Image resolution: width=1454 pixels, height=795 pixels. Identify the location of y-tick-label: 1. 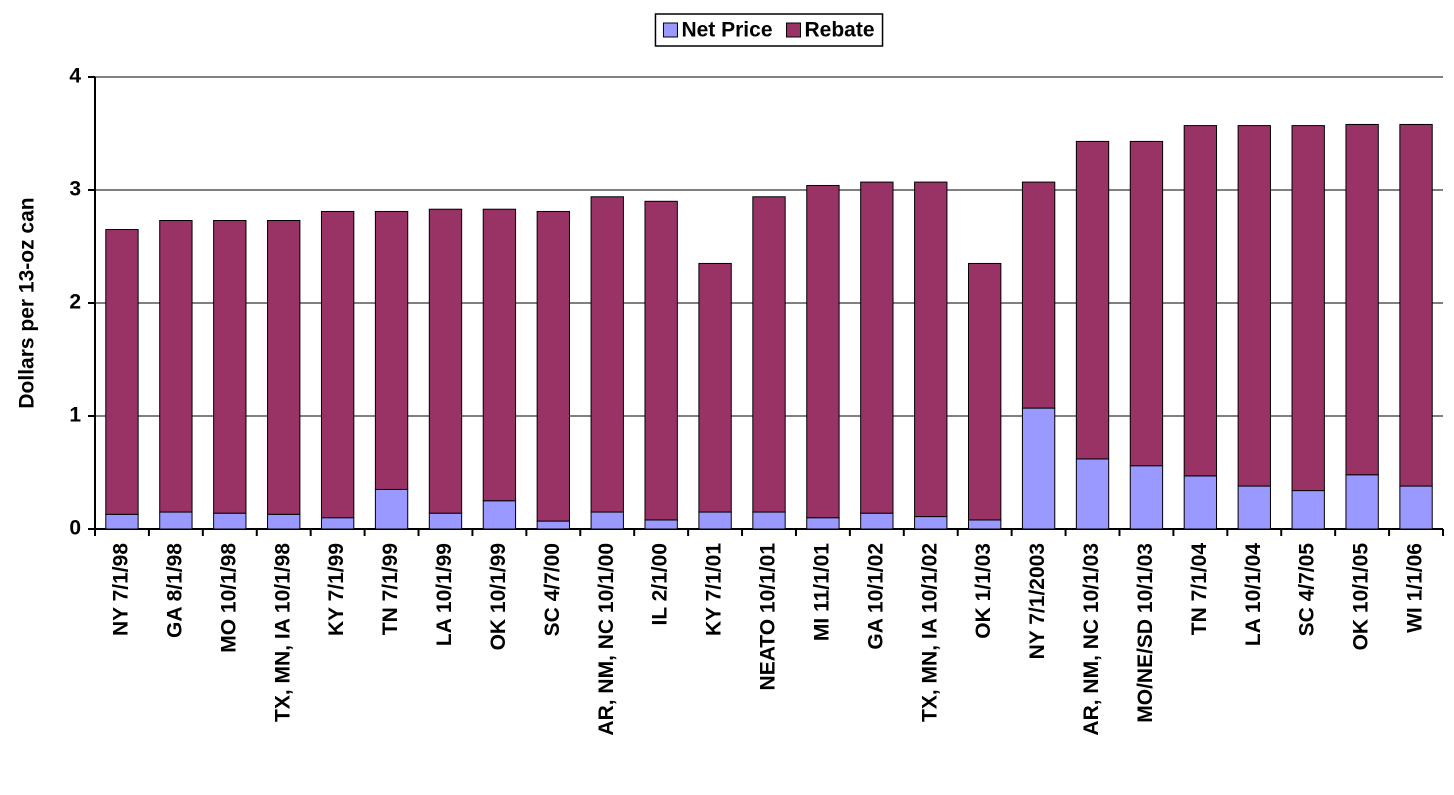
(75, 415).